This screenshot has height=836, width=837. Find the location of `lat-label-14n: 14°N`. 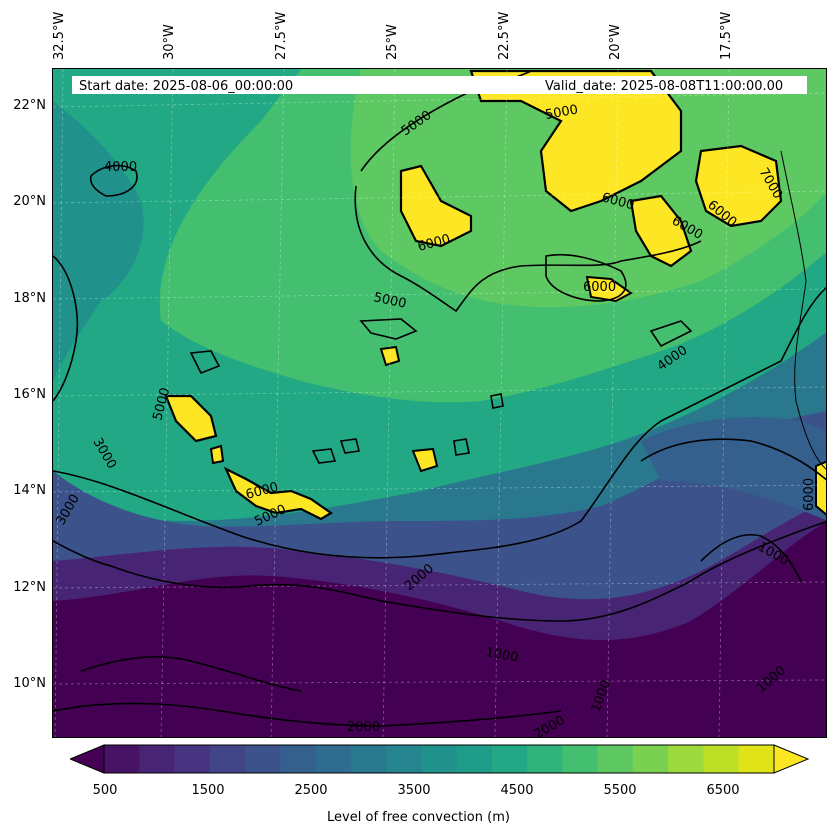

lat-label-14n: 14°N is located at coordinates (29, 490).